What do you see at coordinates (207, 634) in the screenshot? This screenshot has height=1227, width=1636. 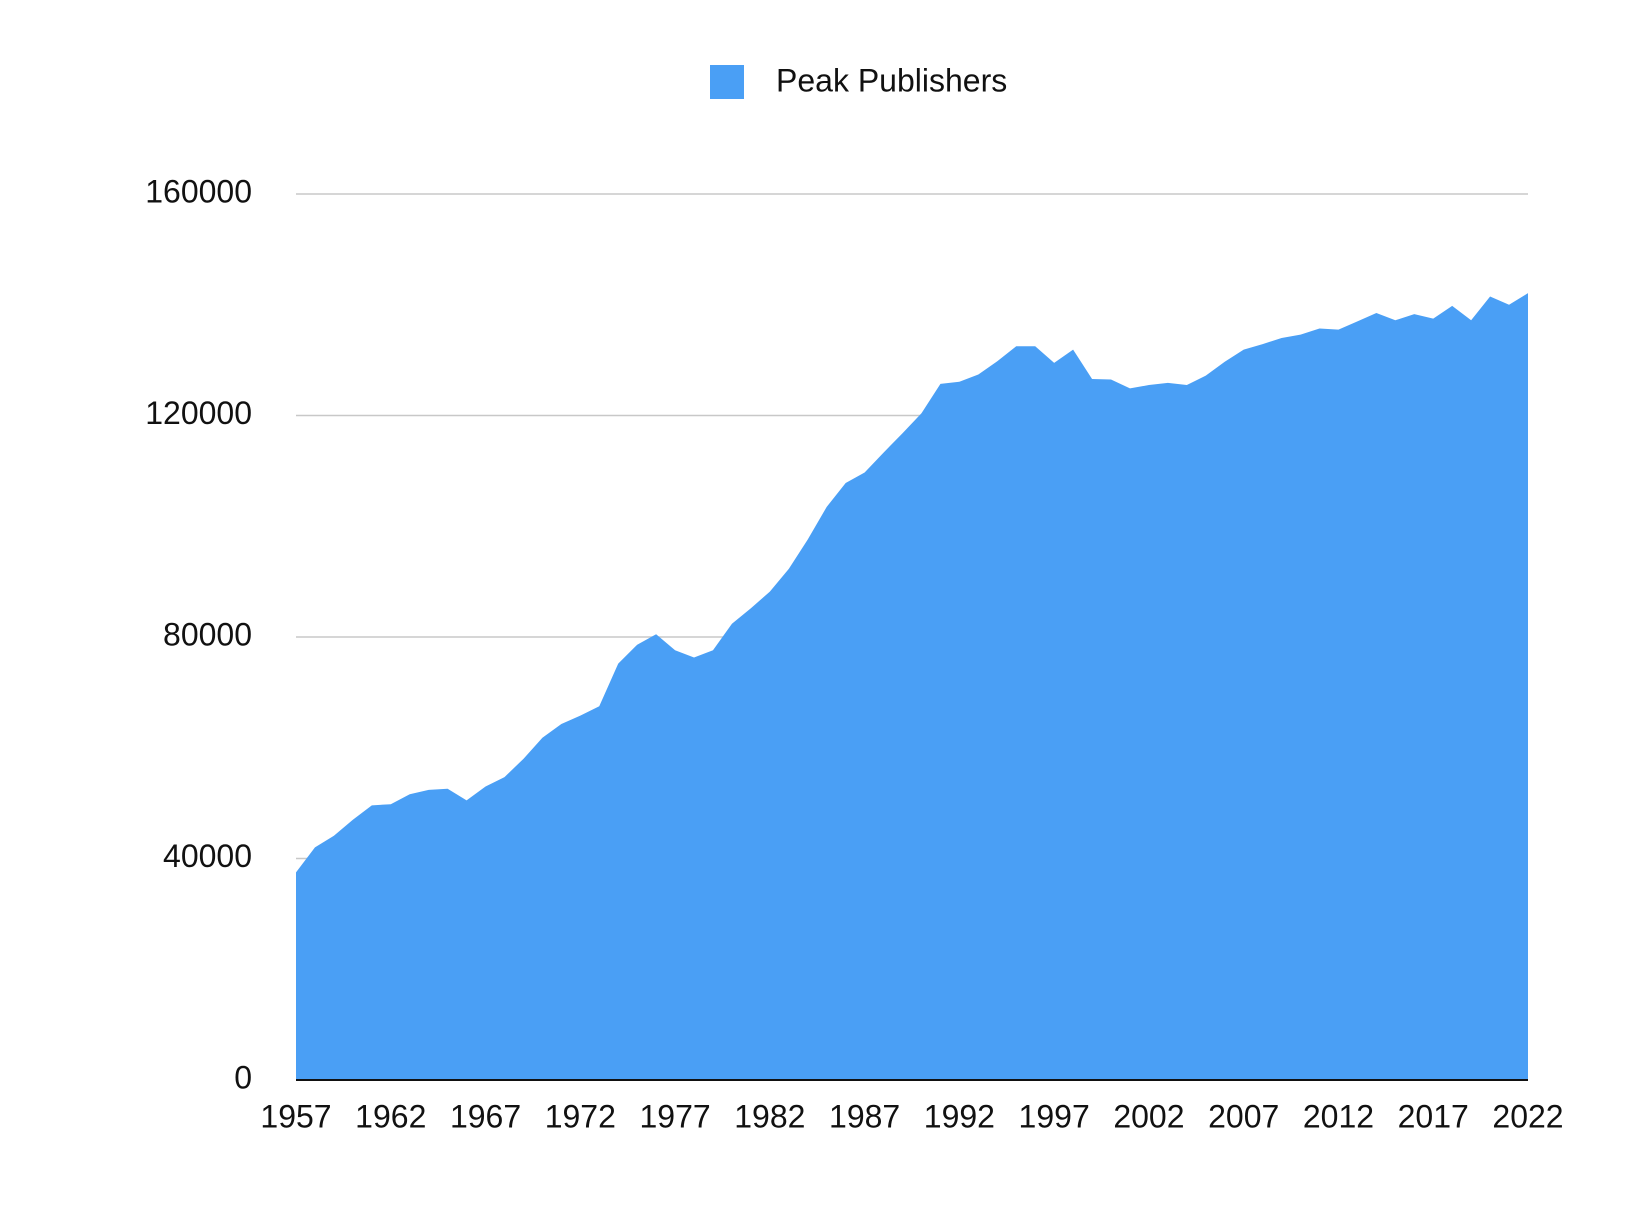 I see `y-tick-label: 80000` at bounding box center [207, 634].